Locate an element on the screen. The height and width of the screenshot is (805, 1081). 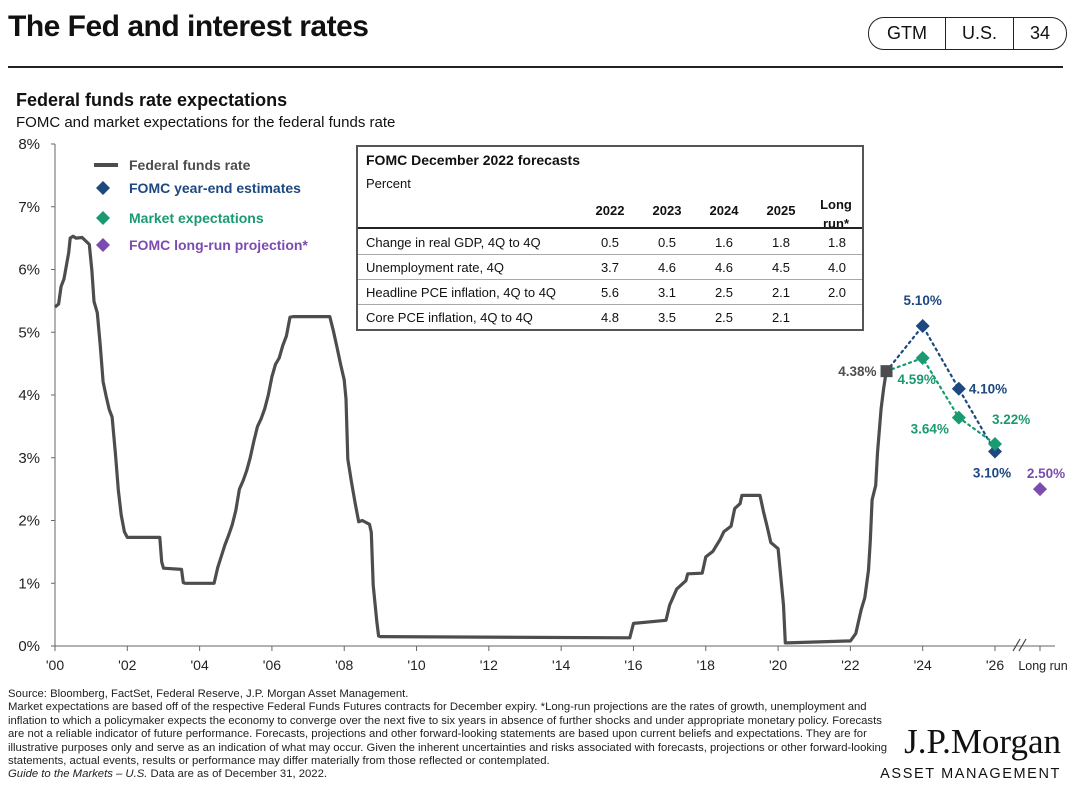
forecast-row-label: Change in real GDP, 4Q to 4Q is located at coordinates (453, 242).